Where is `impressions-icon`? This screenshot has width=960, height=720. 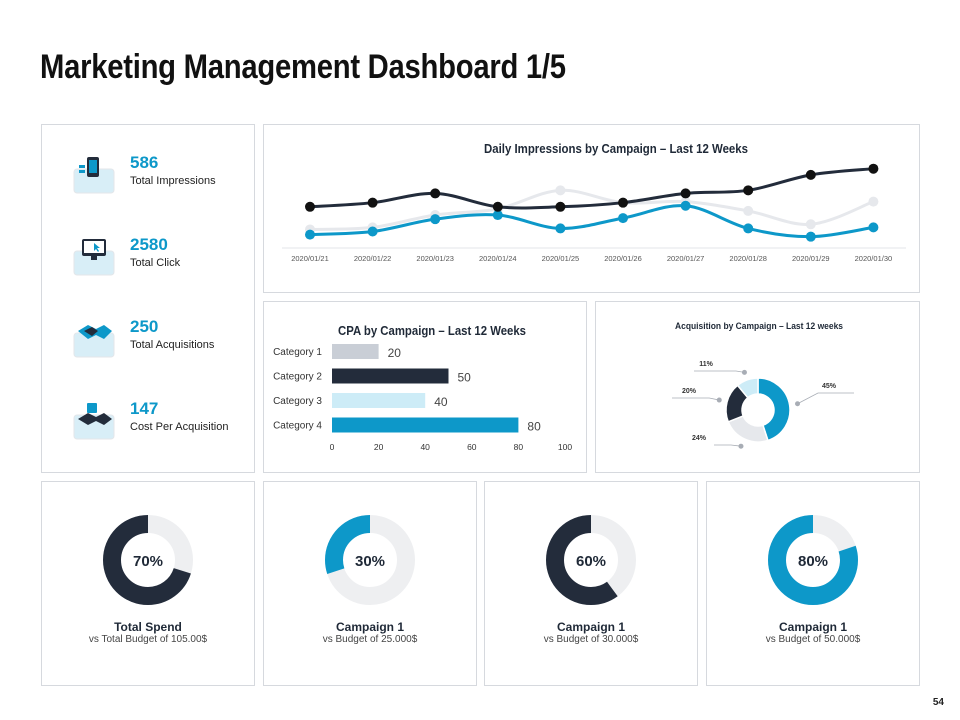
impressions-icon is located at coordinates (94, 175).